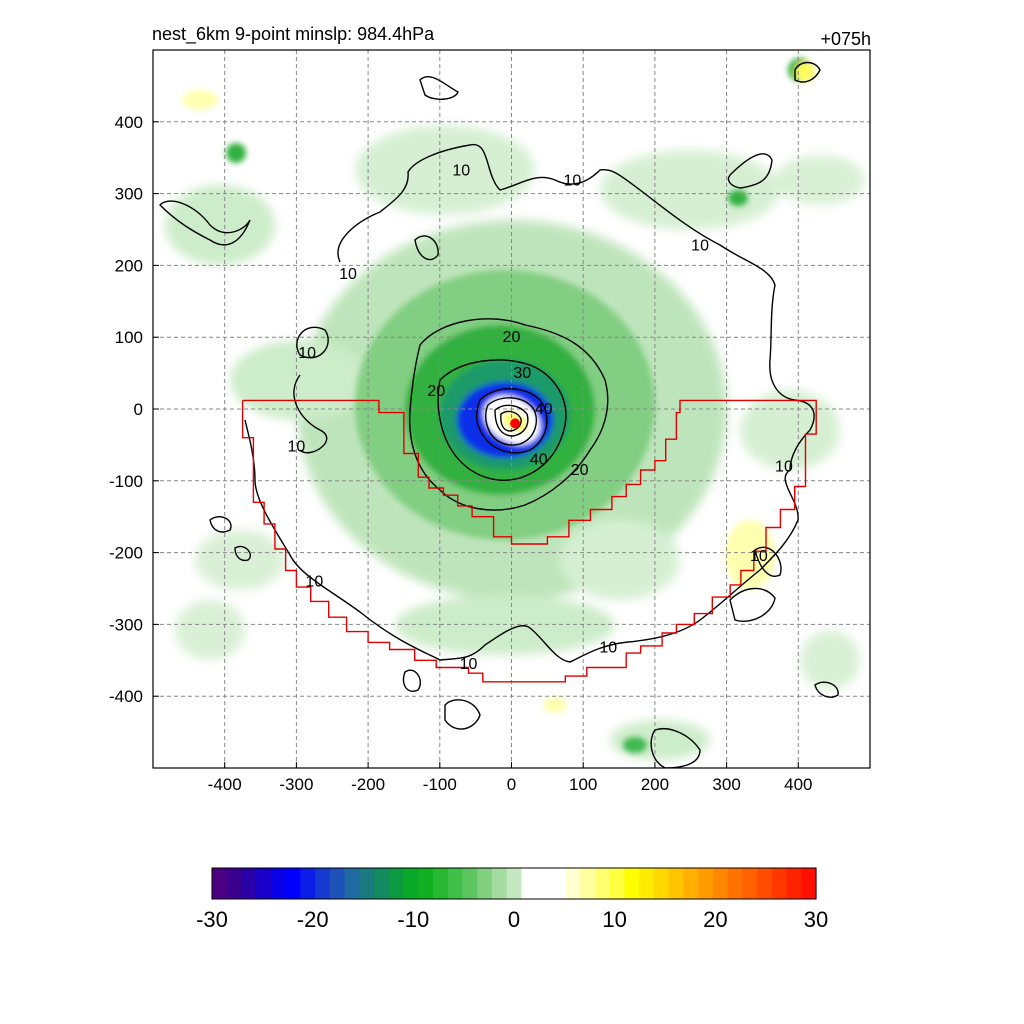 Image resolution: width=1024 pixels, height=1024 pixels. Describe the element at coordinates (726, 784) in the screenshot. I see `x-tick-label: 300` at that location.